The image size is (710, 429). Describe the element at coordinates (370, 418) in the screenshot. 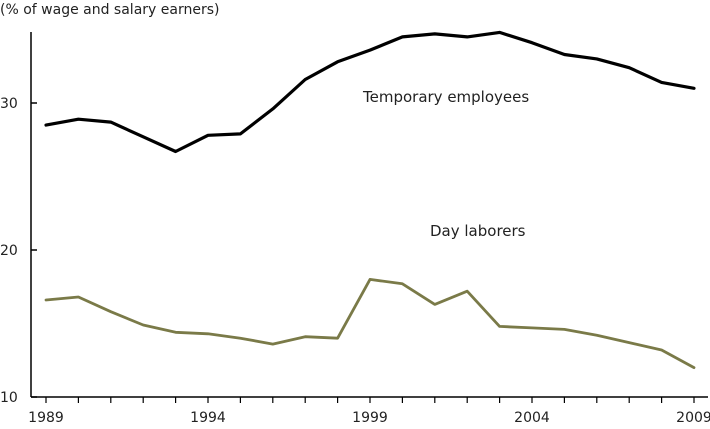

I see `x-tick-label-1999: 1999` at that location.